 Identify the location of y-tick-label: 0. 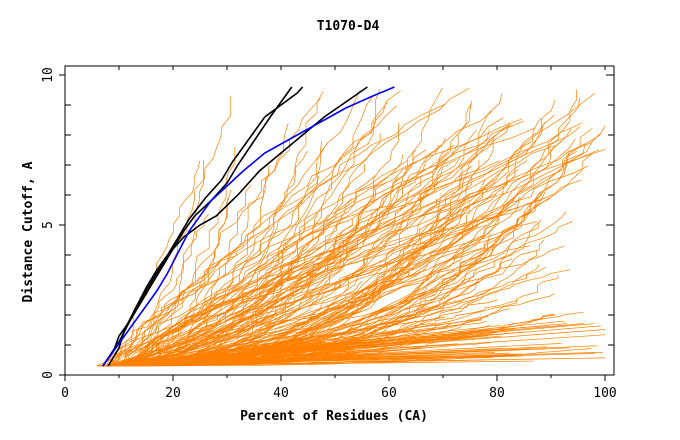
(48, 375).